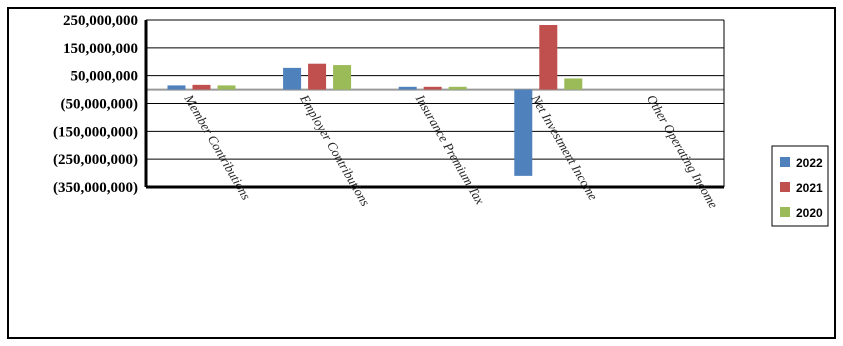 This screenshot has height=346, width=843. I want to click on legend-swatch-2021, so click(785, 187).